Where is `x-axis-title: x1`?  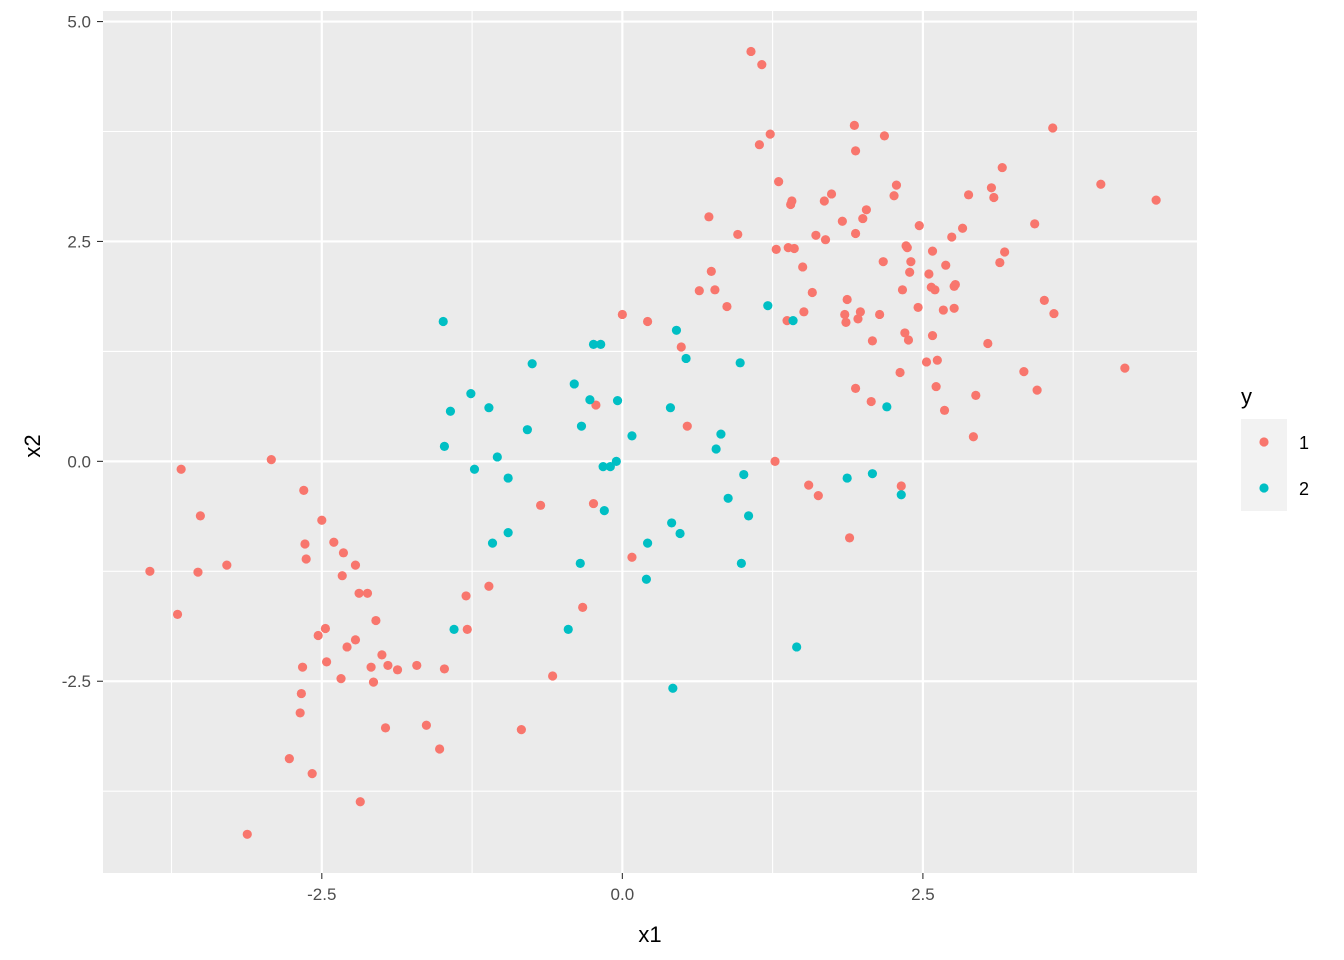 x-axis-title: x1 is located at coordinates (649, 934).